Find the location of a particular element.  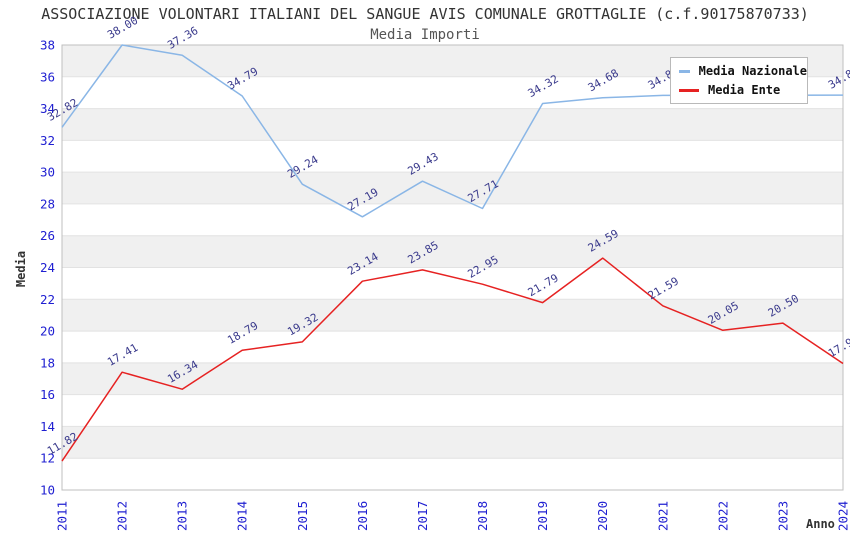

y-tick-label: 10 is located at coordinates (47, 490).